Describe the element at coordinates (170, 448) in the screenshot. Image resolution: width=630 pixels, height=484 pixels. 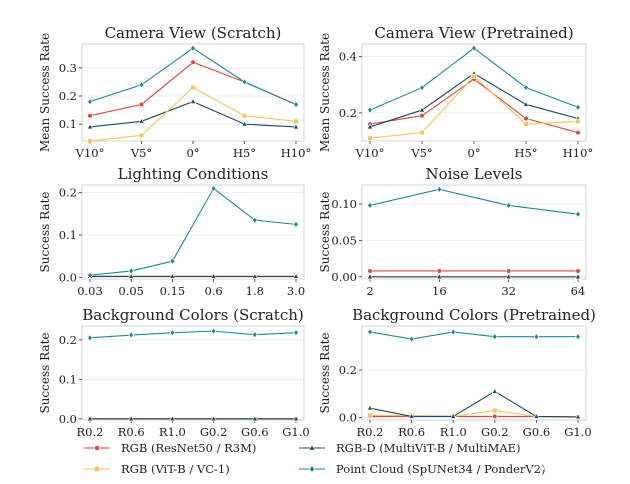
I see `legend-item-rgb_r3m: RGB (ResNet50 / R3M)` at that location.